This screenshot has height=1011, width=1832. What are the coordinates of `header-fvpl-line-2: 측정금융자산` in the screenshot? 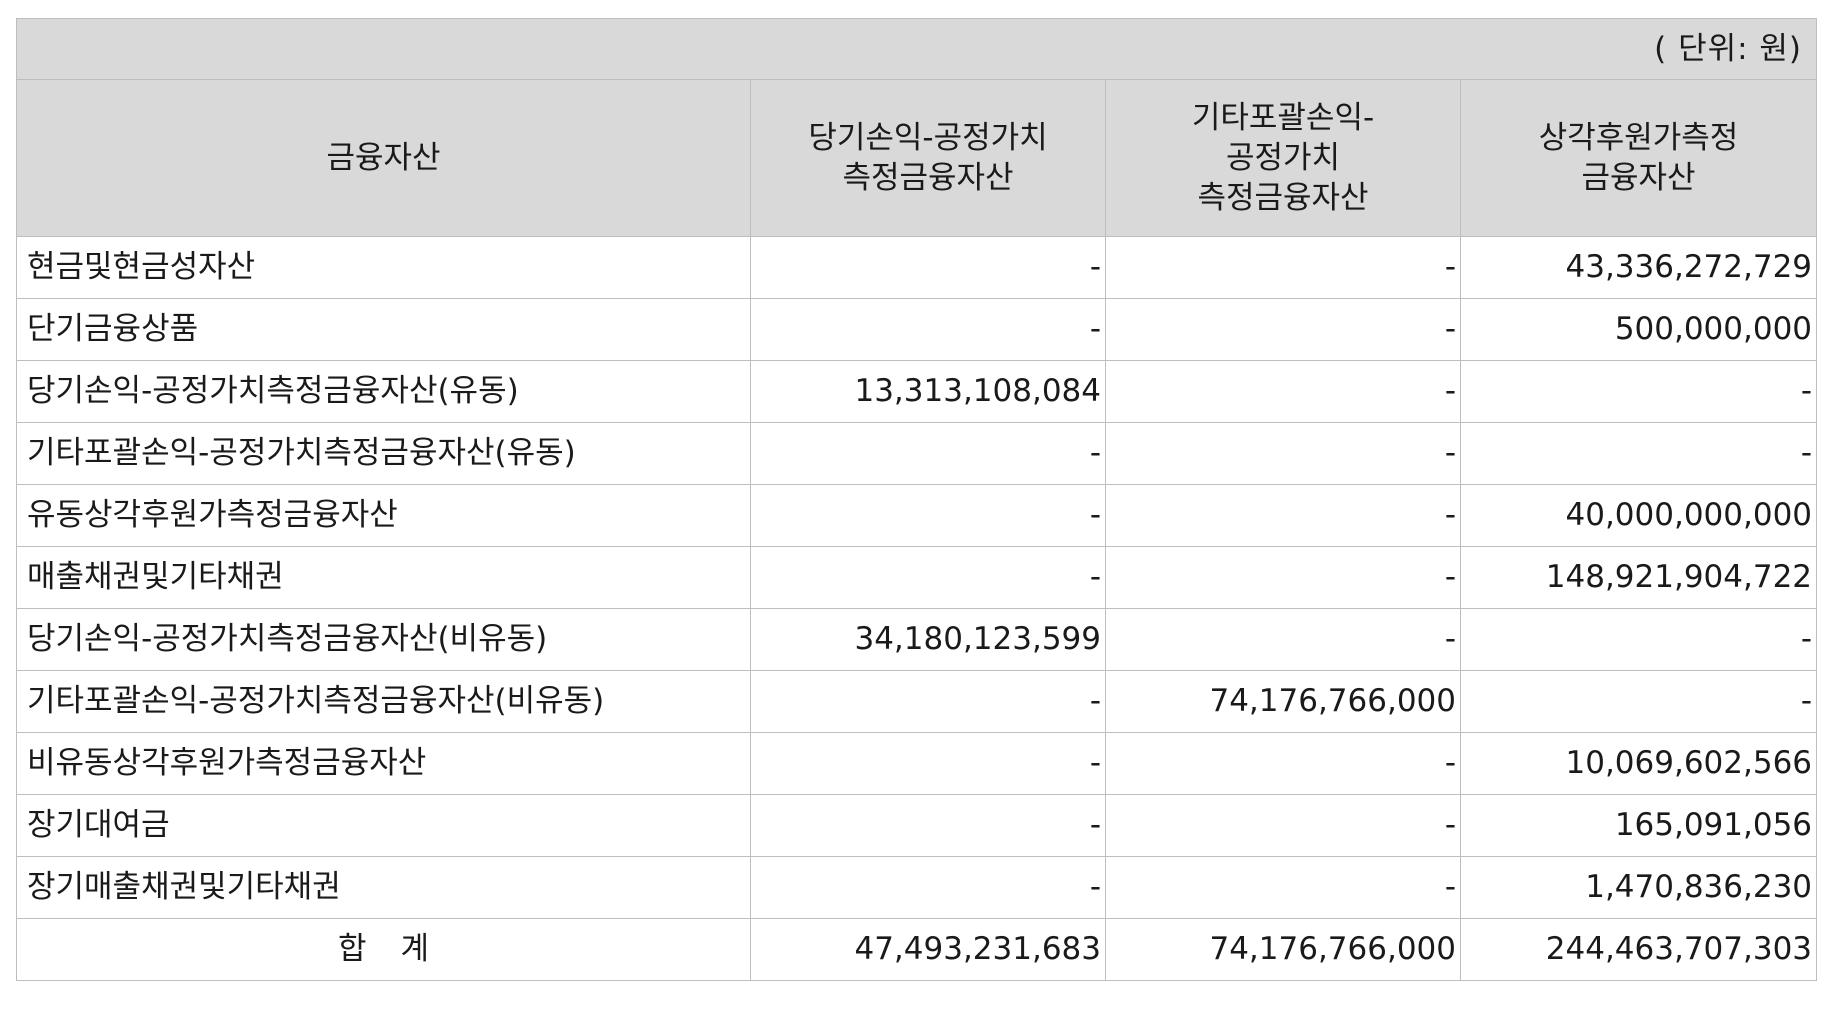 It's located at (928, 178).